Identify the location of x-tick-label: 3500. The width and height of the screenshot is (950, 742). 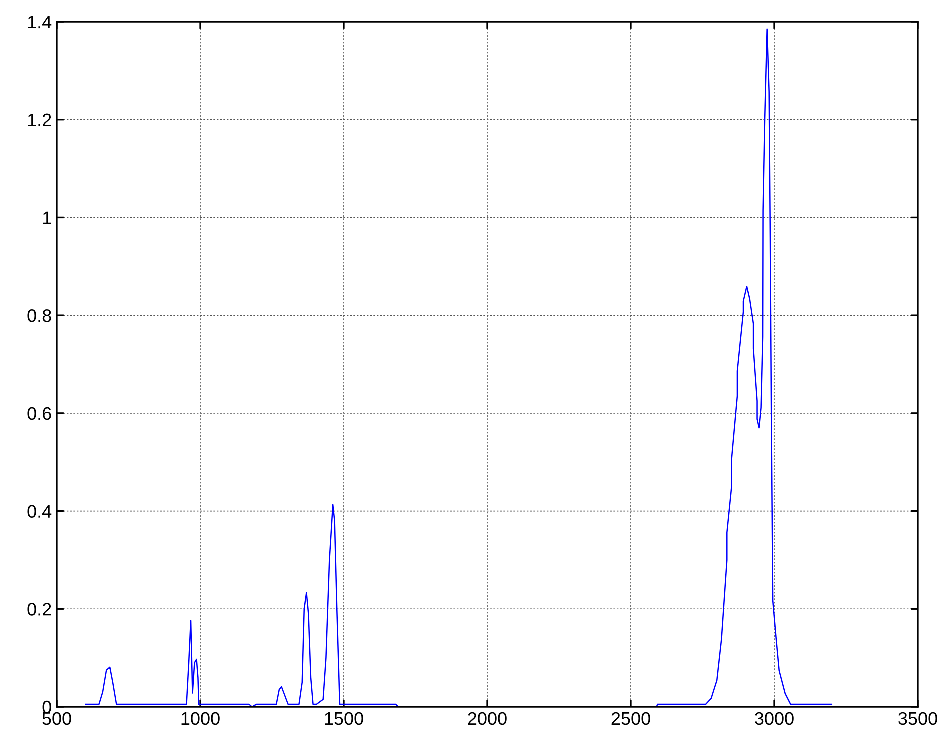
(918, 719).